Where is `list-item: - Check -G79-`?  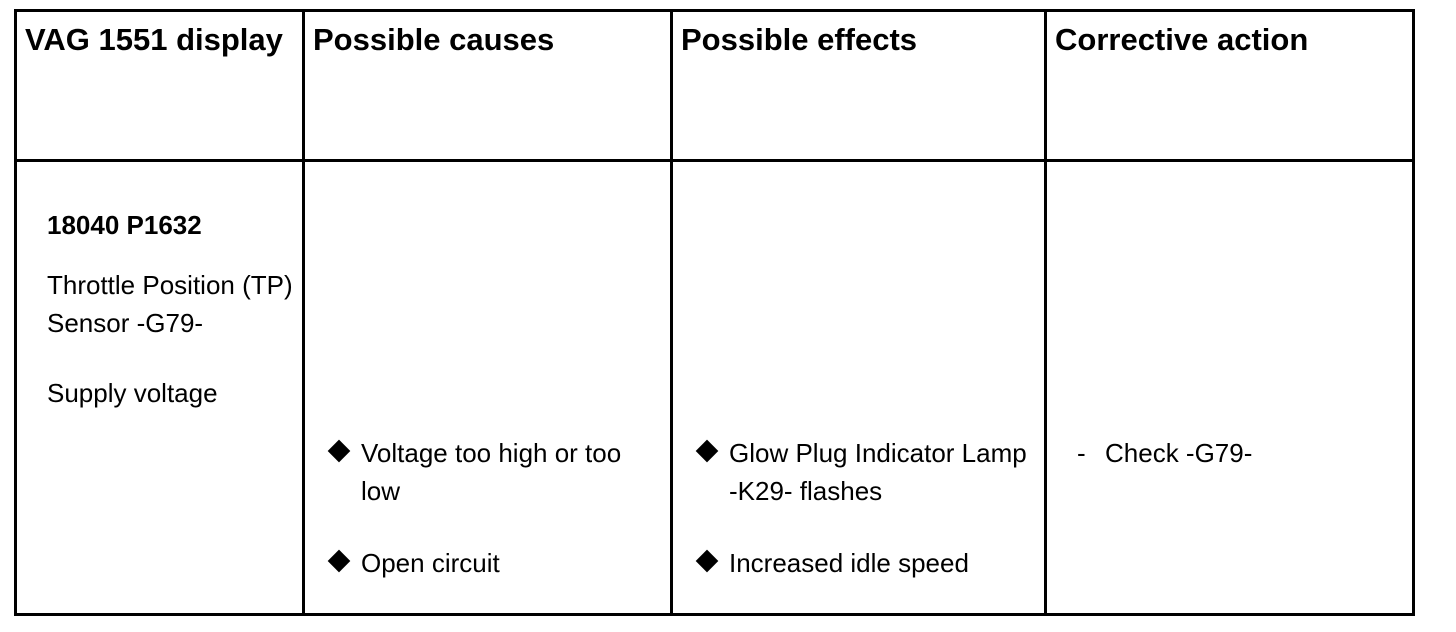 list-item: - Check -G79- is located at coordinates (1164, 453).